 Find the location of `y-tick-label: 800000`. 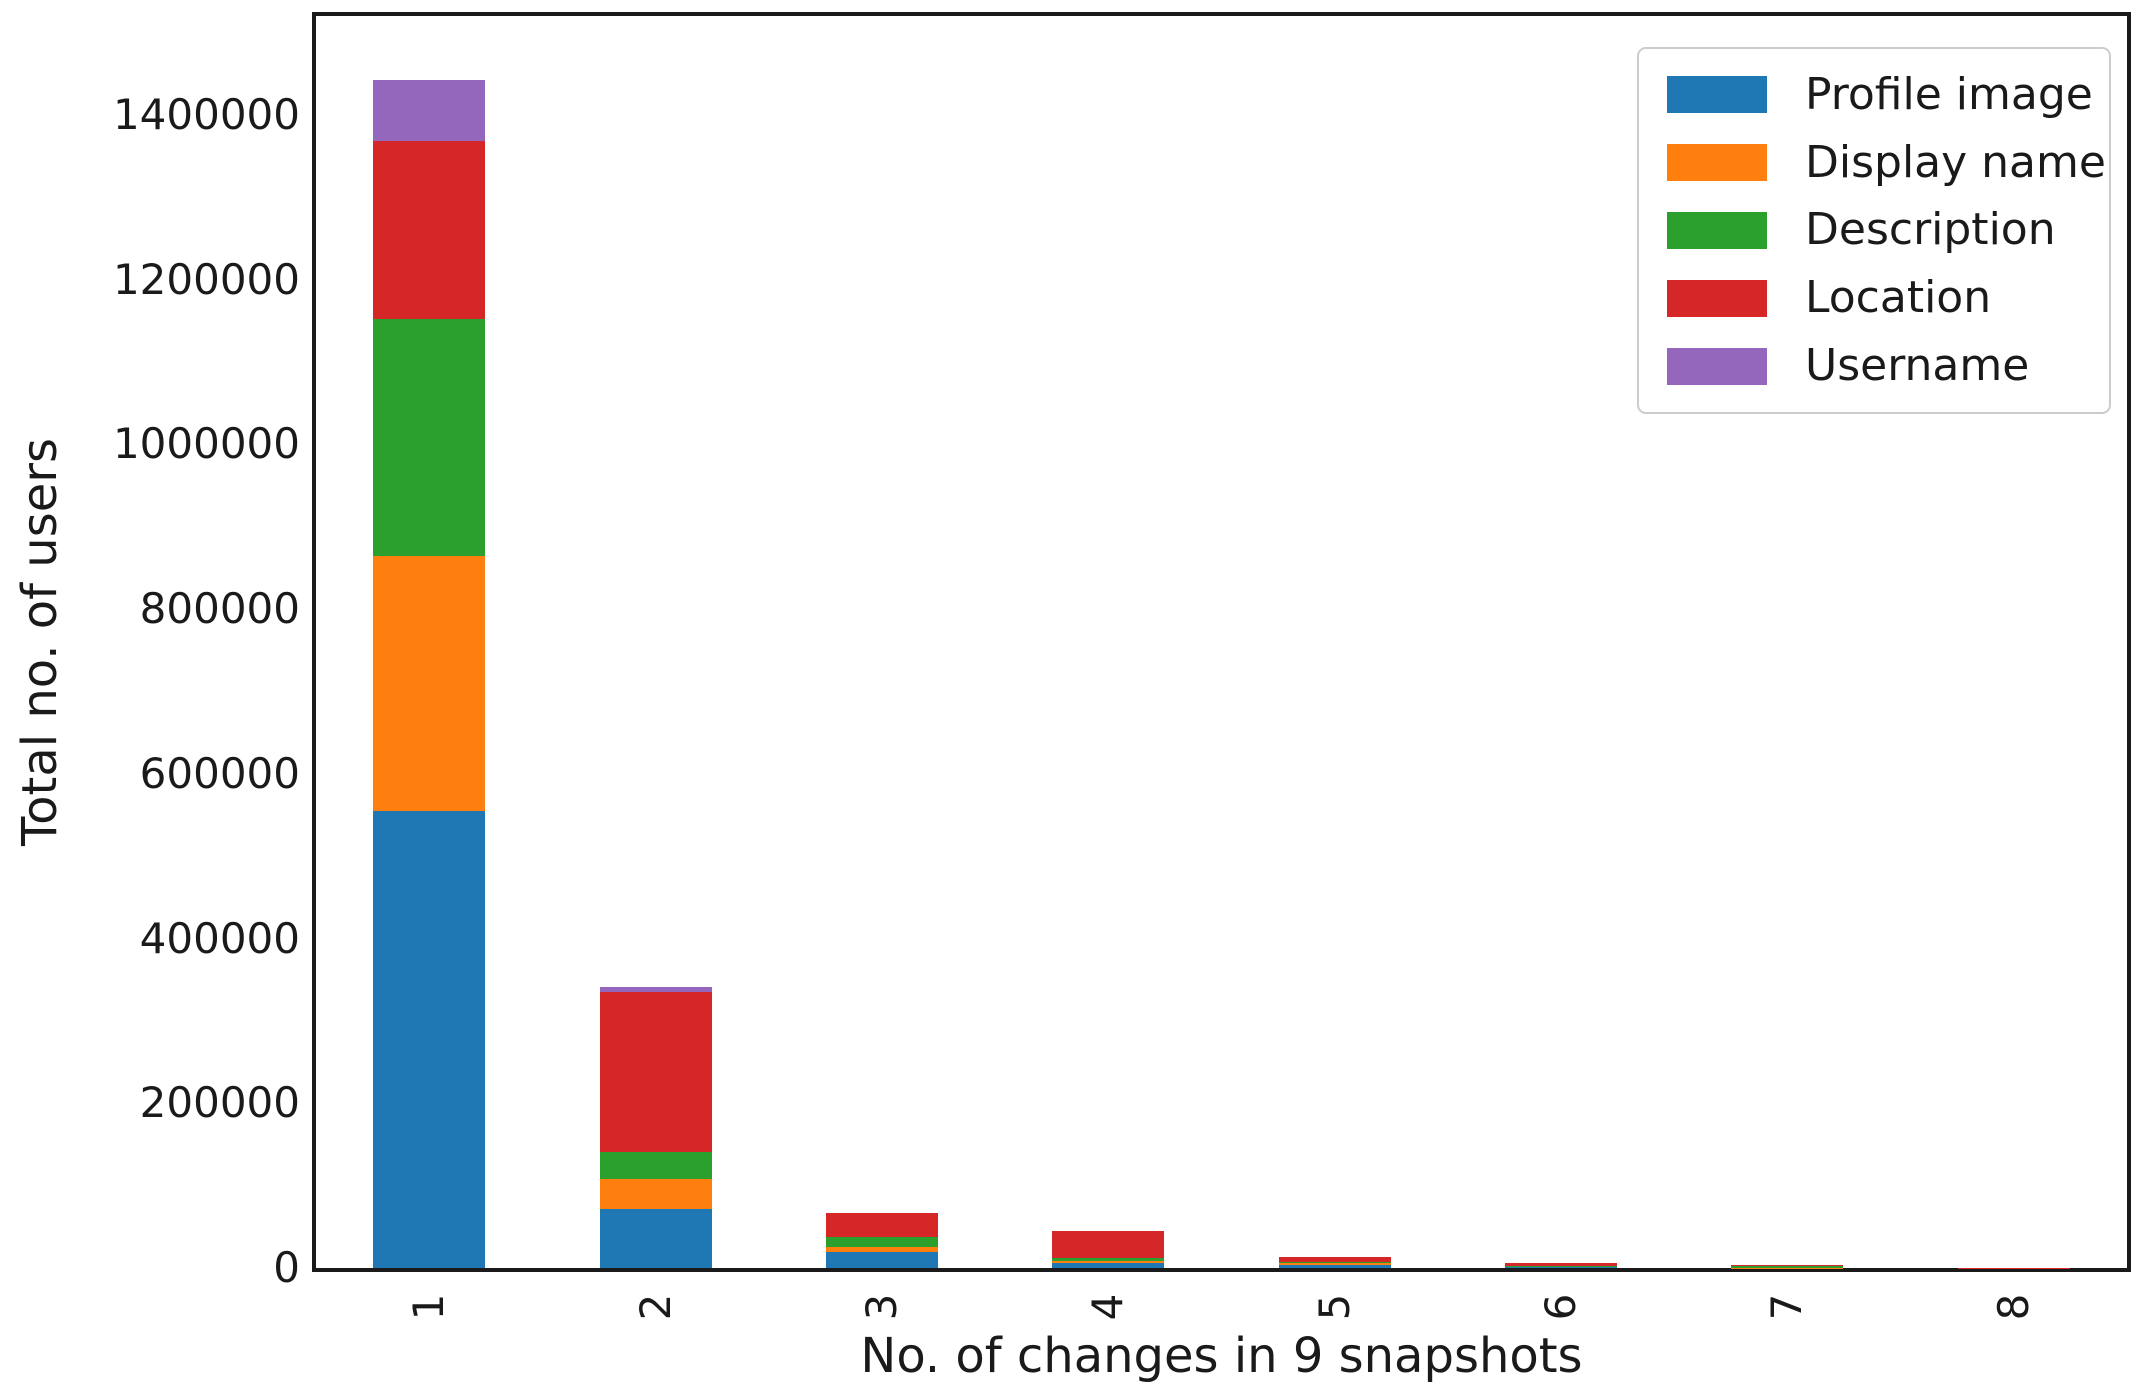

y-tick-label: 800000 is located at coordinates (219, 609).